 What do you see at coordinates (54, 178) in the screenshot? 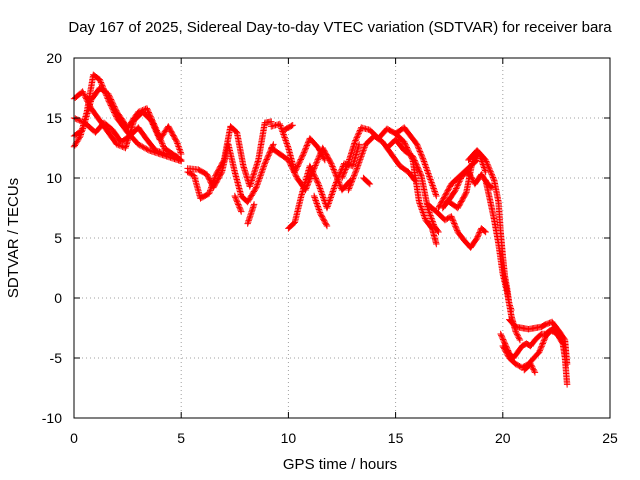
I see `y-tick-label: 10` at bounding box center [54, 178].